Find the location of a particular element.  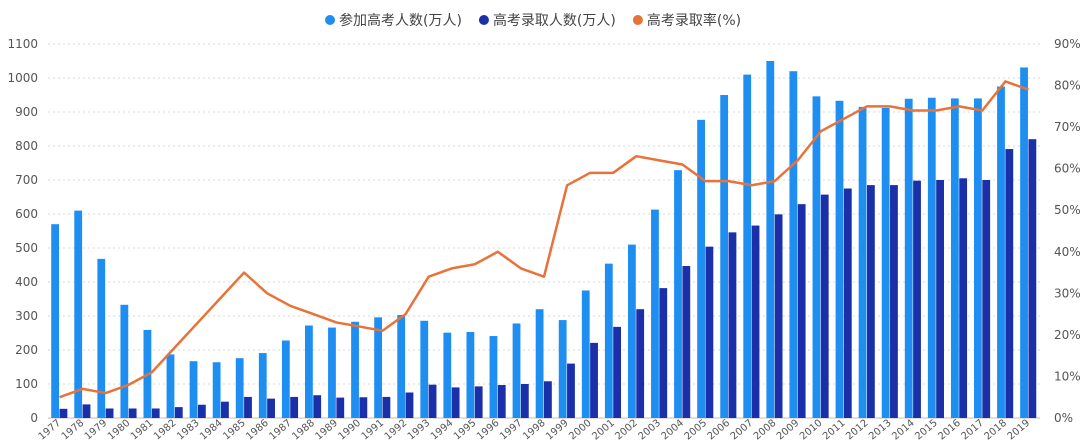

y2-tick-label: 40% is located at coordinates (1067, 252).